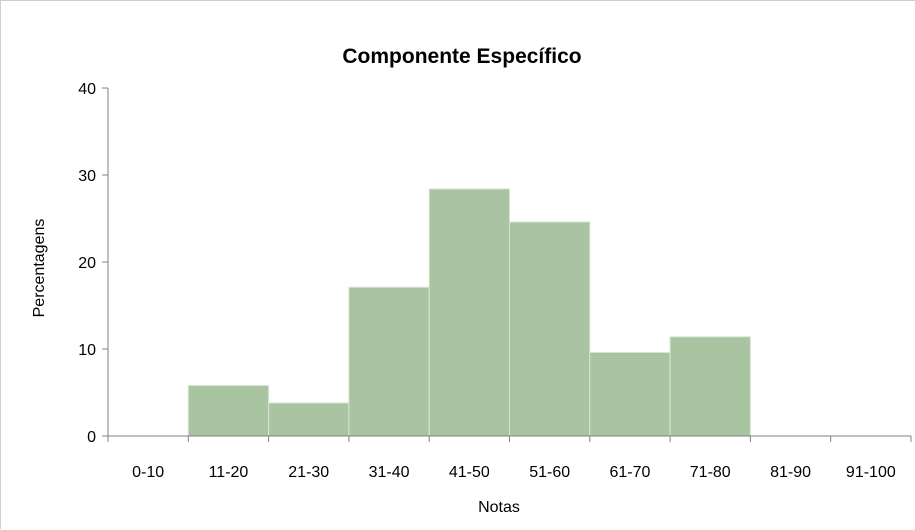 Image resolution: width=915 pixels, height=530 pixels. What do you see at coordinates (549, 472) in the screenshot?
I see `x-tick-label-51-60: 51-60` at bounding box center [549, 472].